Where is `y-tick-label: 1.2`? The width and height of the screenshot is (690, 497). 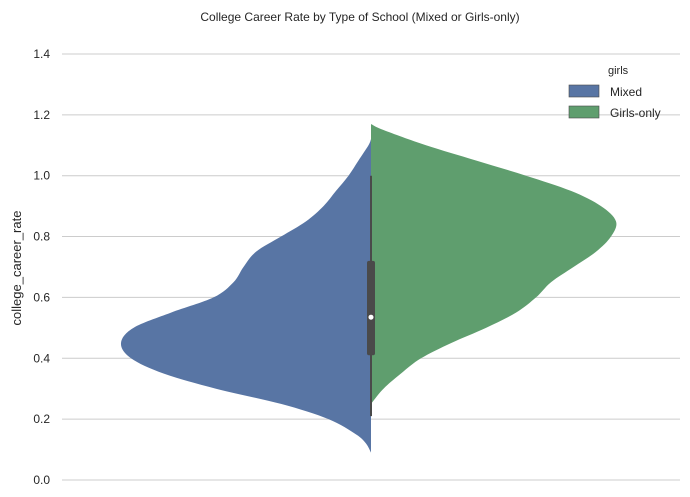 y-tick-label: 1.2 is located at coordinates (41, 115).